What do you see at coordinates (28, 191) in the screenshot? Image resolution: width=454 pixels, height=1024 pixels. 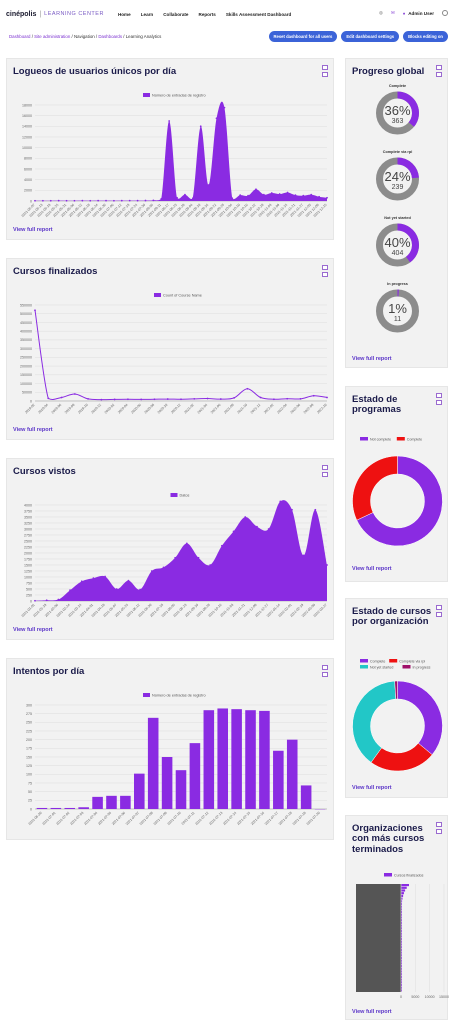 I see `y-tick-label: 2000` at bounding box center [28, 191].